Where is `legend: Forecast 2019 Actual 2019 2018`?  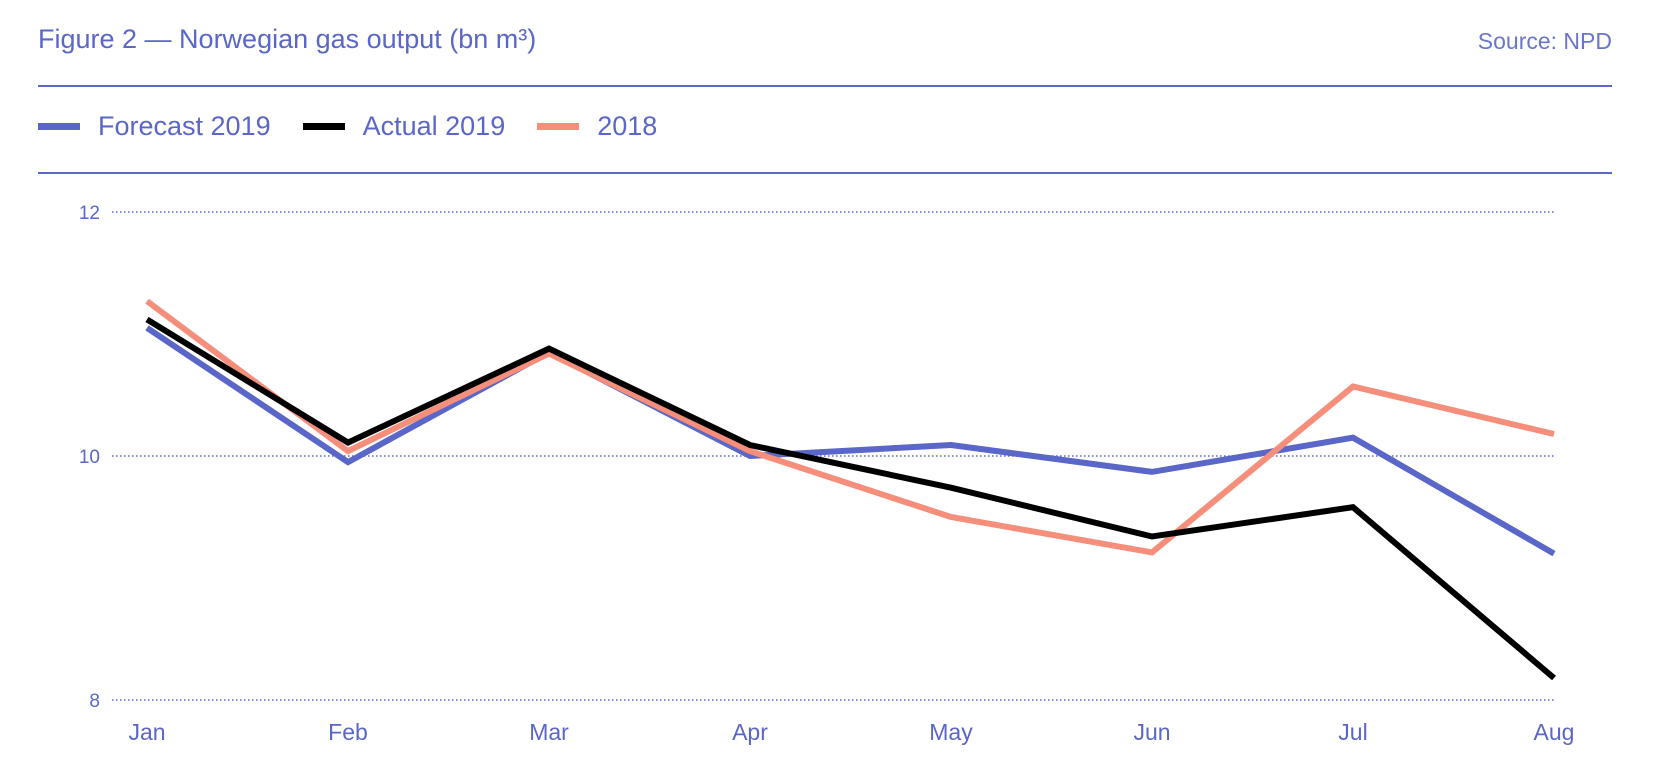 legend: Forecast 2019 Actual 2019 2018 is located at coordinates (363, 126).